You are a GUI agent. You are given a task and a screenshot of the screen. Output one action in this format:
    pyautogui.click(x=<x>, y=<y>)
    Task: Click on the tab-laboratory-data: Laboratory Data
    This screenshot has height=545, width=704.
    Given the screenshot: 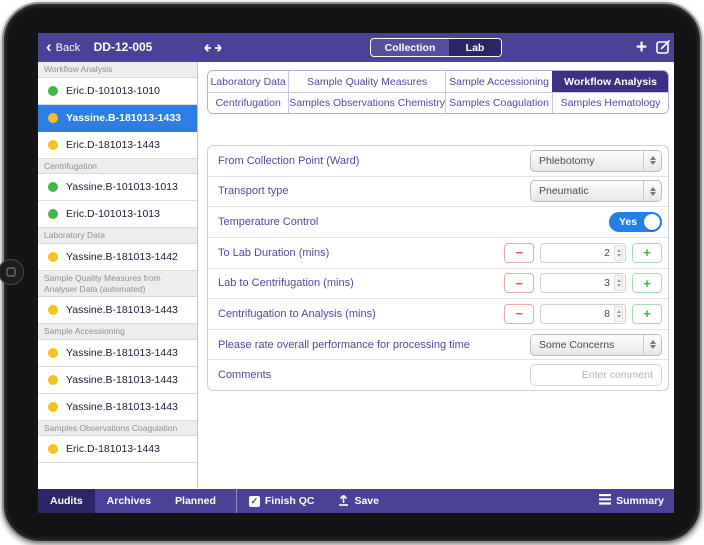 What is the action you would take?
    pyautogui.click(x=248, y=81)
    